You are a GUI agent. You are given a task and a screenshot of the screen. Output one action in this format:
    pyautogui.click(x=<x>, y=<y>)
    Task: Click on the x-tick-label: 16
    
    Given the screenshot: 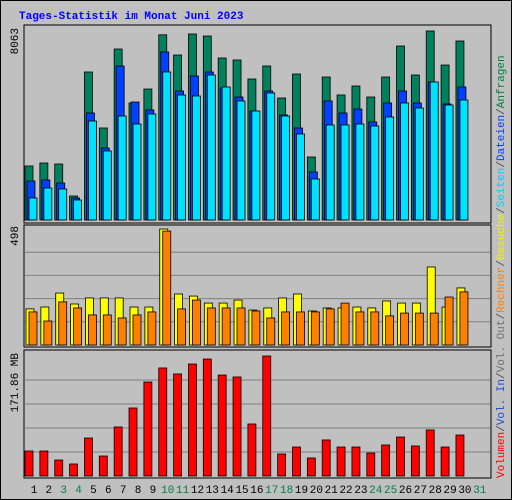 What is the action you would take?
    pyautogui.click(x=256, y=491)
    